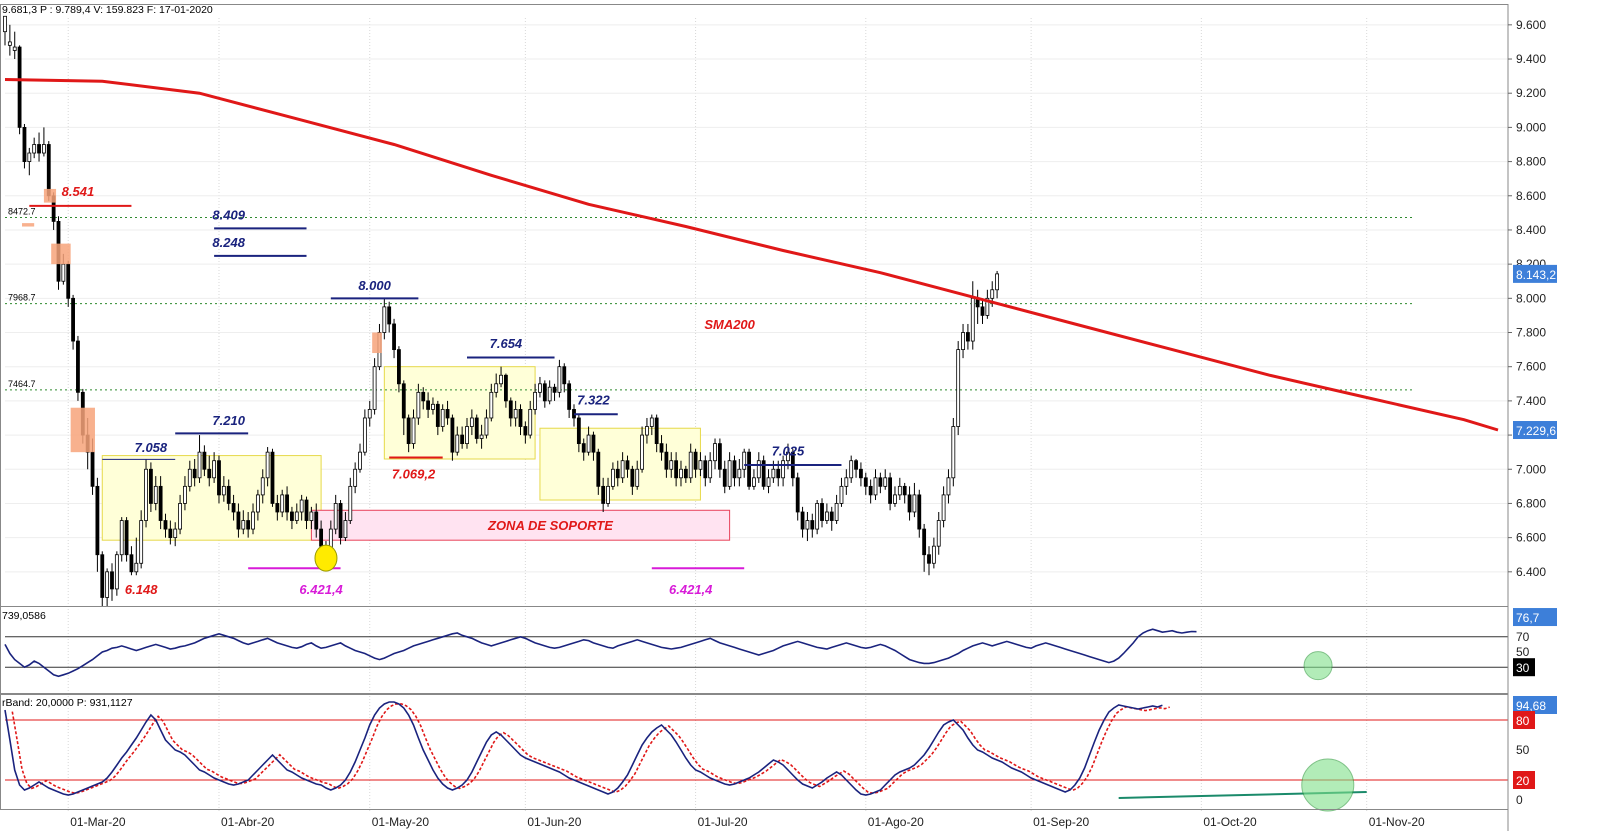  Describe the element at coordinates (723, 822) in the screenshot. I see `x-tick-label: 01-Jul-20` at that location.